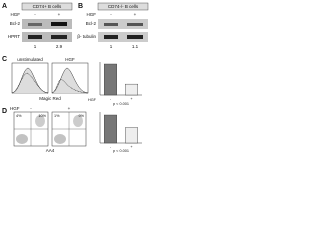  I want to click on row-label: HPRT, so click(14, 36).